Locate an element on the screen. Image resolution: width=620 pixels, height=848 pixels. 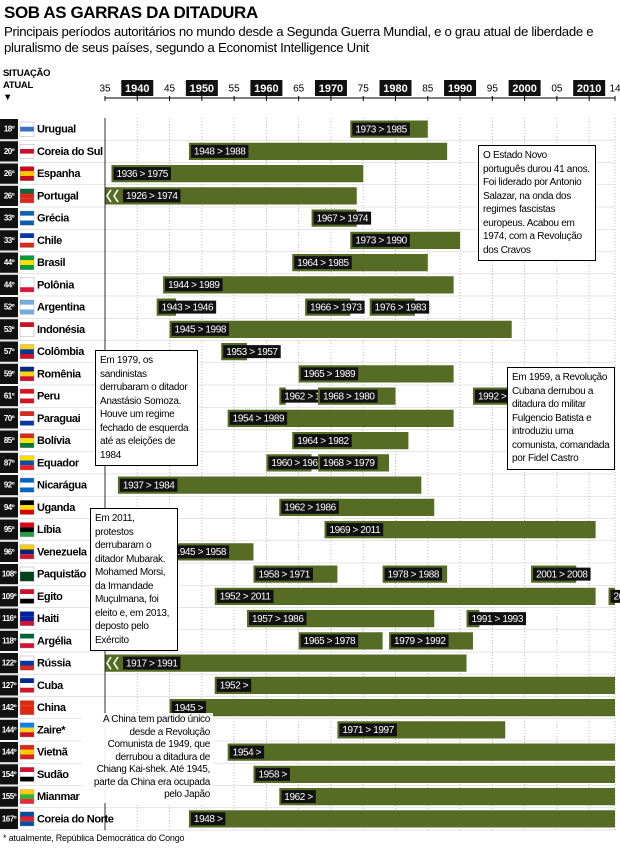
period-label: 1967 > 1974 is located at coordinates (343, 218).